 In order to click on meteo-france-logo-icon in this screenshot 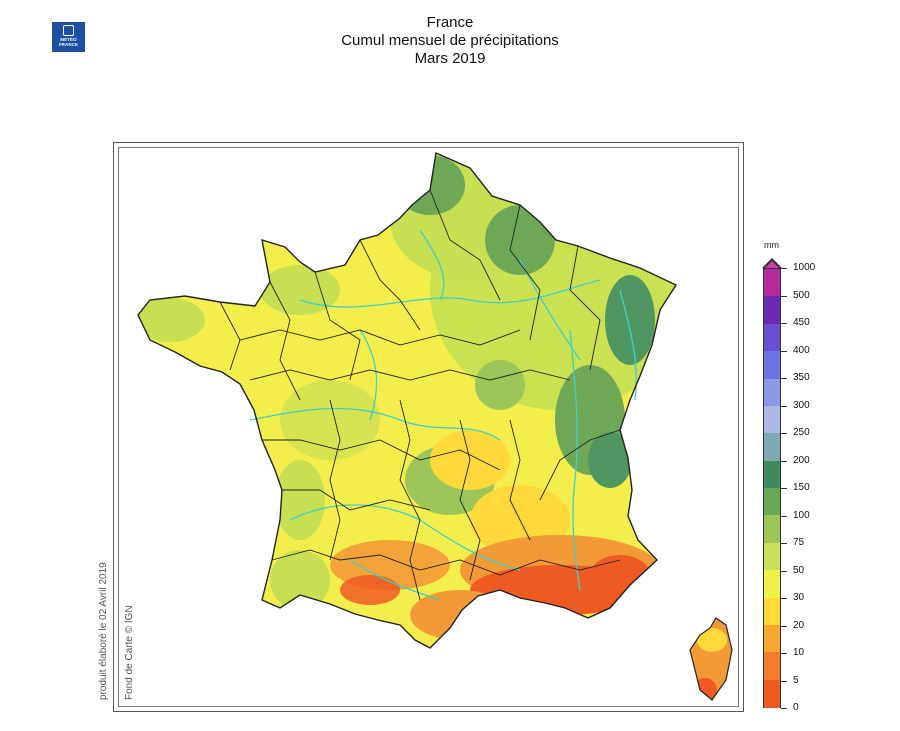, I will do `click(68, 30)`.